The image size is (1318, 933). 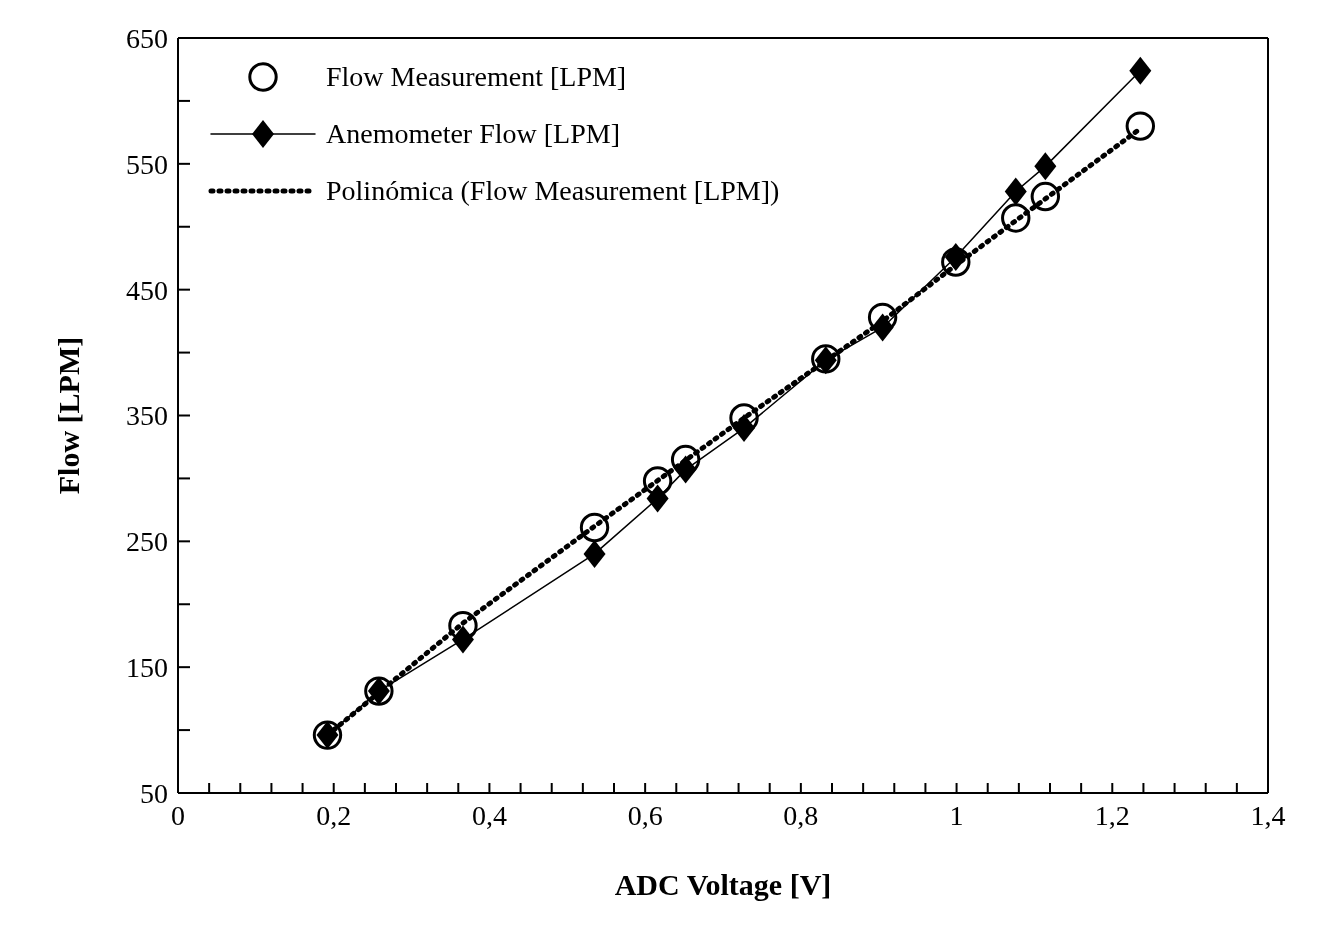 What do you see at coordinates (723, 884) in the screenshot?
I see `x-axis-title: ADC Voltage [V]` at bounding box center [723, 884].